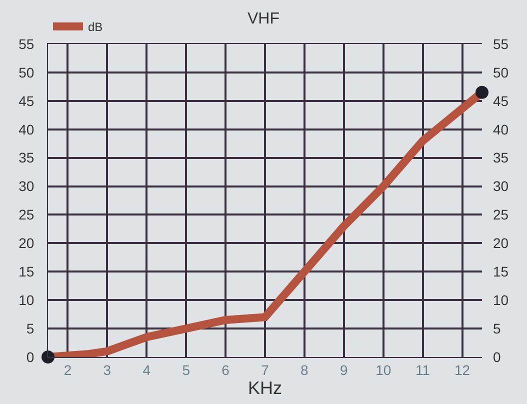 Image resolution: width=527 pixels, height=404 pixels. Describe the element at coordinates (501, 243) in the screenshot. I see `y2-tick-label: 20` at that location.